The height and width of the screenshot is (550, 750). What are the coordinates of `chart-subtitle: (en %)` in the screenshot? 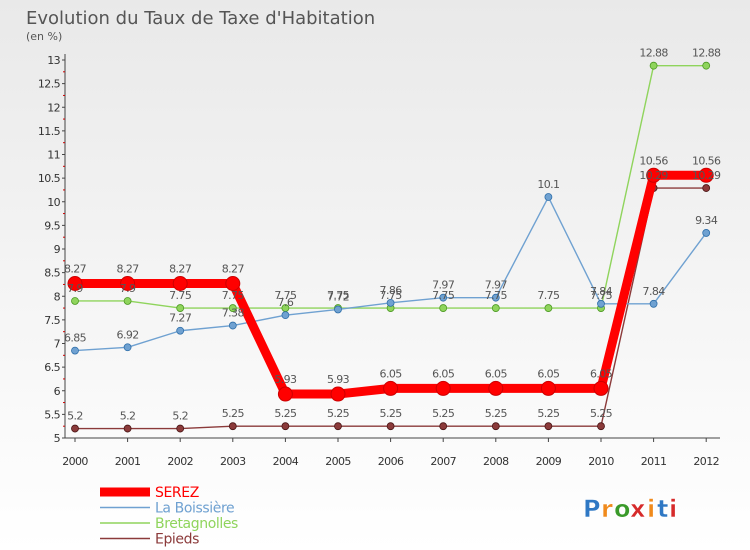 It's located at (44, 36).